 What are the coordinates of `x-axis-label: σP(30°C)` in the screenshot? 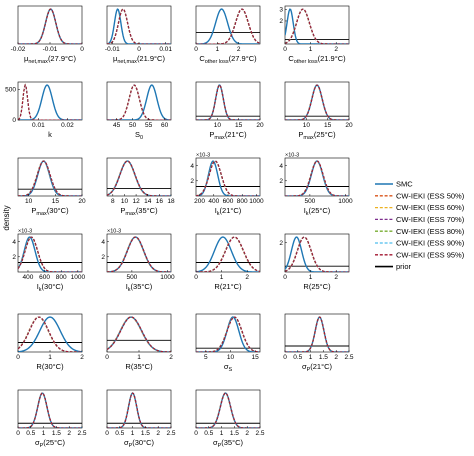 It's located at (139, 443).